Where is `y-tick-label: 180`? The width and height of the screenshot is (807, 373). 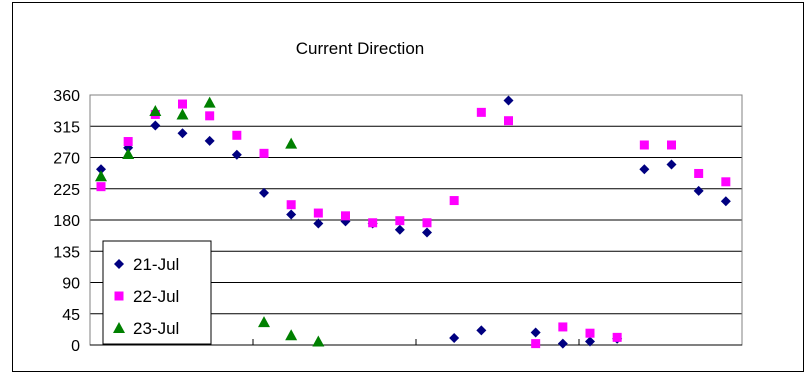
y-tick-label: 180 is located at coordinates (66, 221).